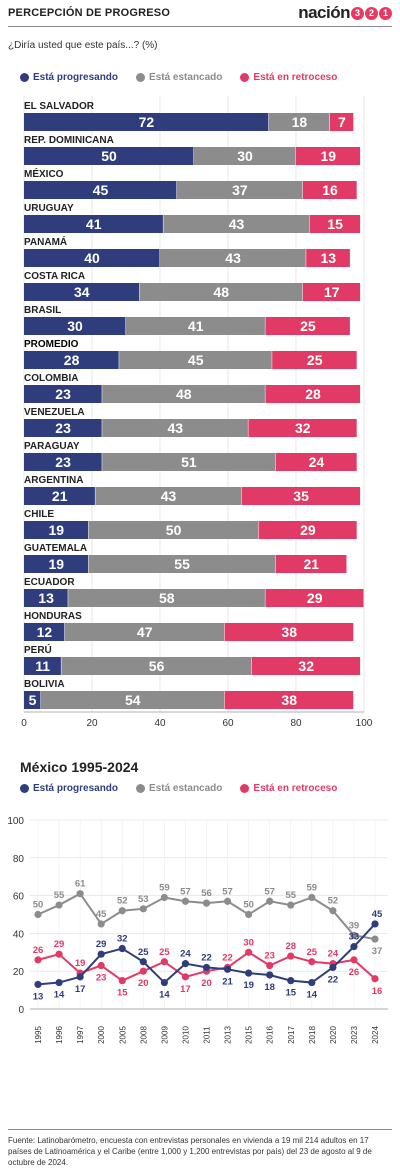  I want to click on category-label: ECUADOR, so click(49, 582).